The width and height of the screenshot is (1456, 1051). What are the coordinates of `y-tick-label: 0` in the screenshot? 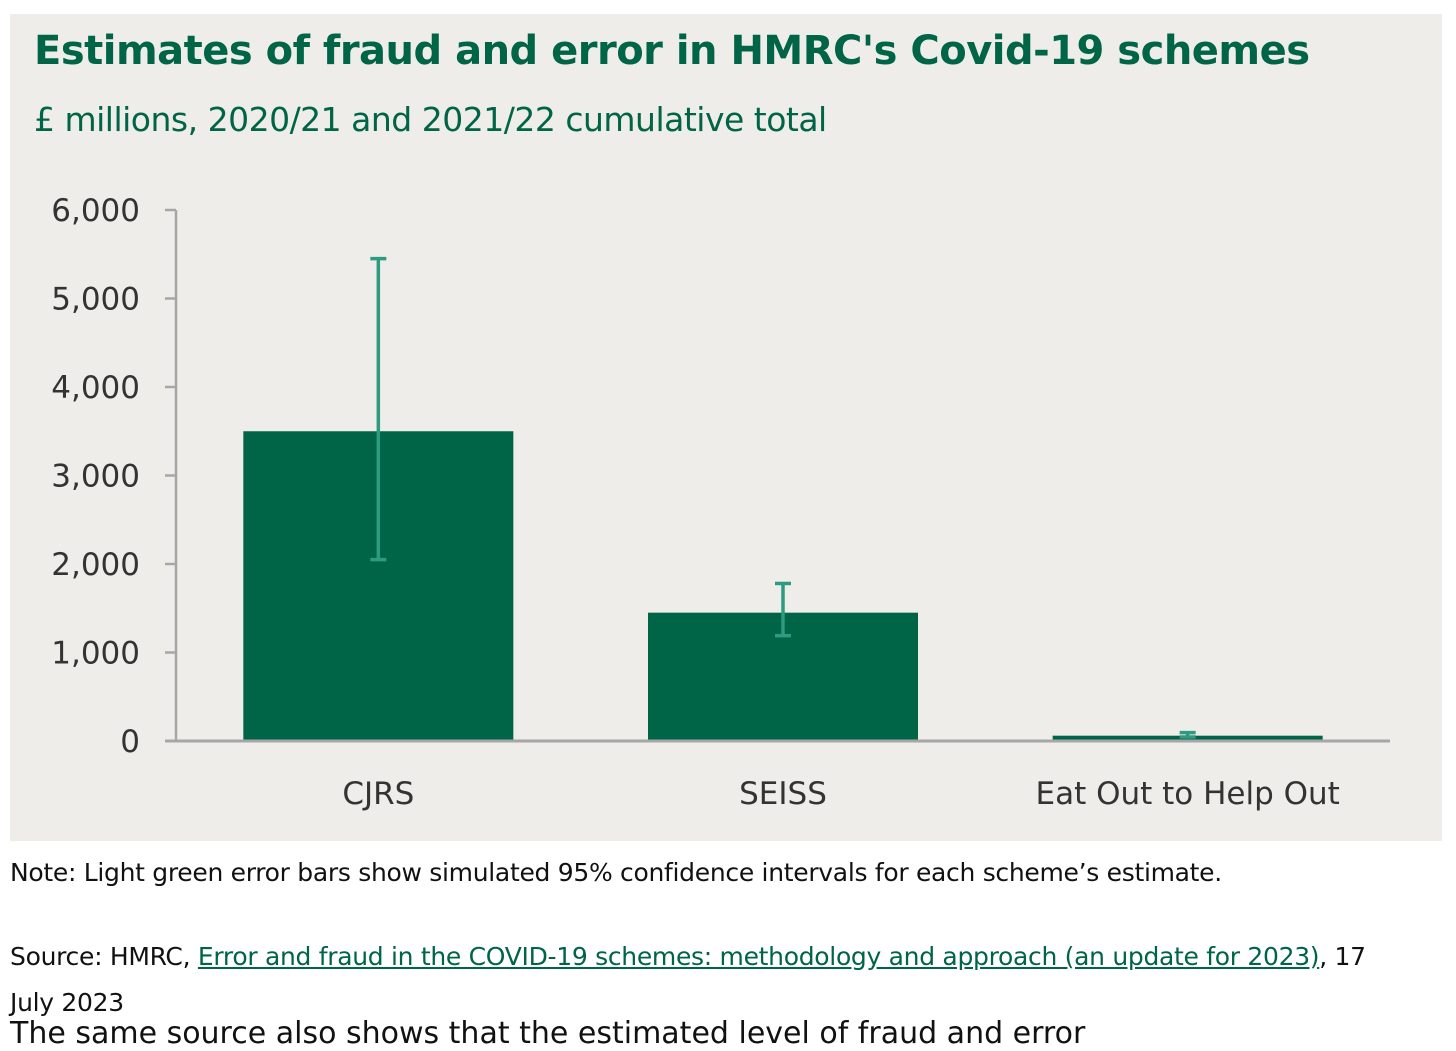 It's located at (130, 742).